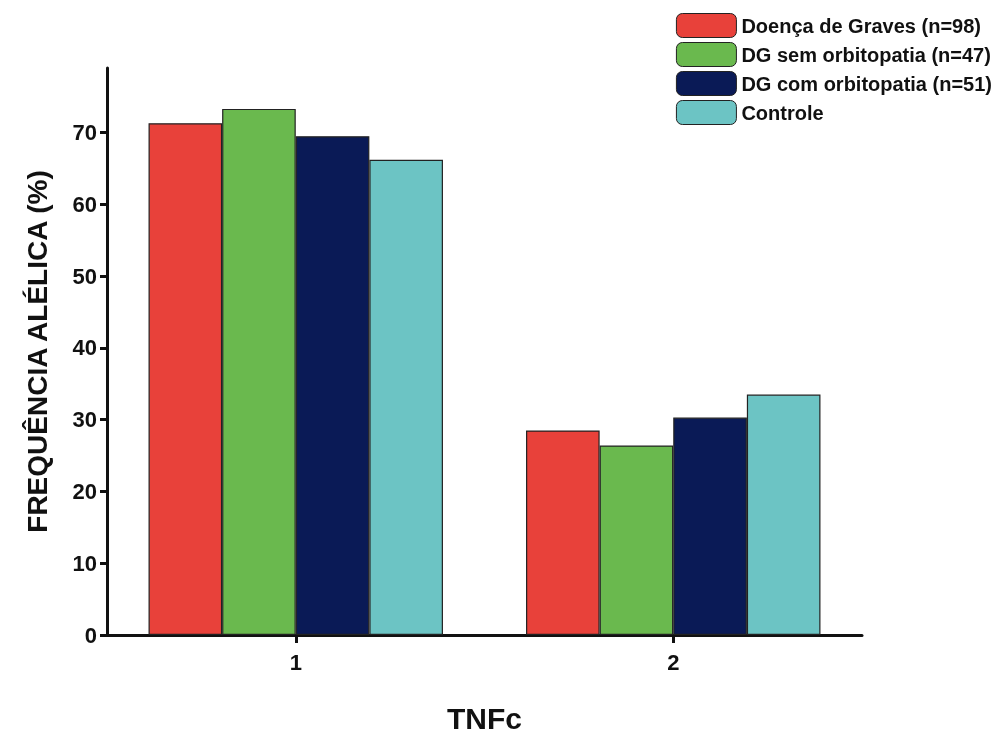 This screenshot has width=1001, height=738. I want to click on y-axis-title: FREQUÊNCIA ALÉLICA (%), so click(37, 351).